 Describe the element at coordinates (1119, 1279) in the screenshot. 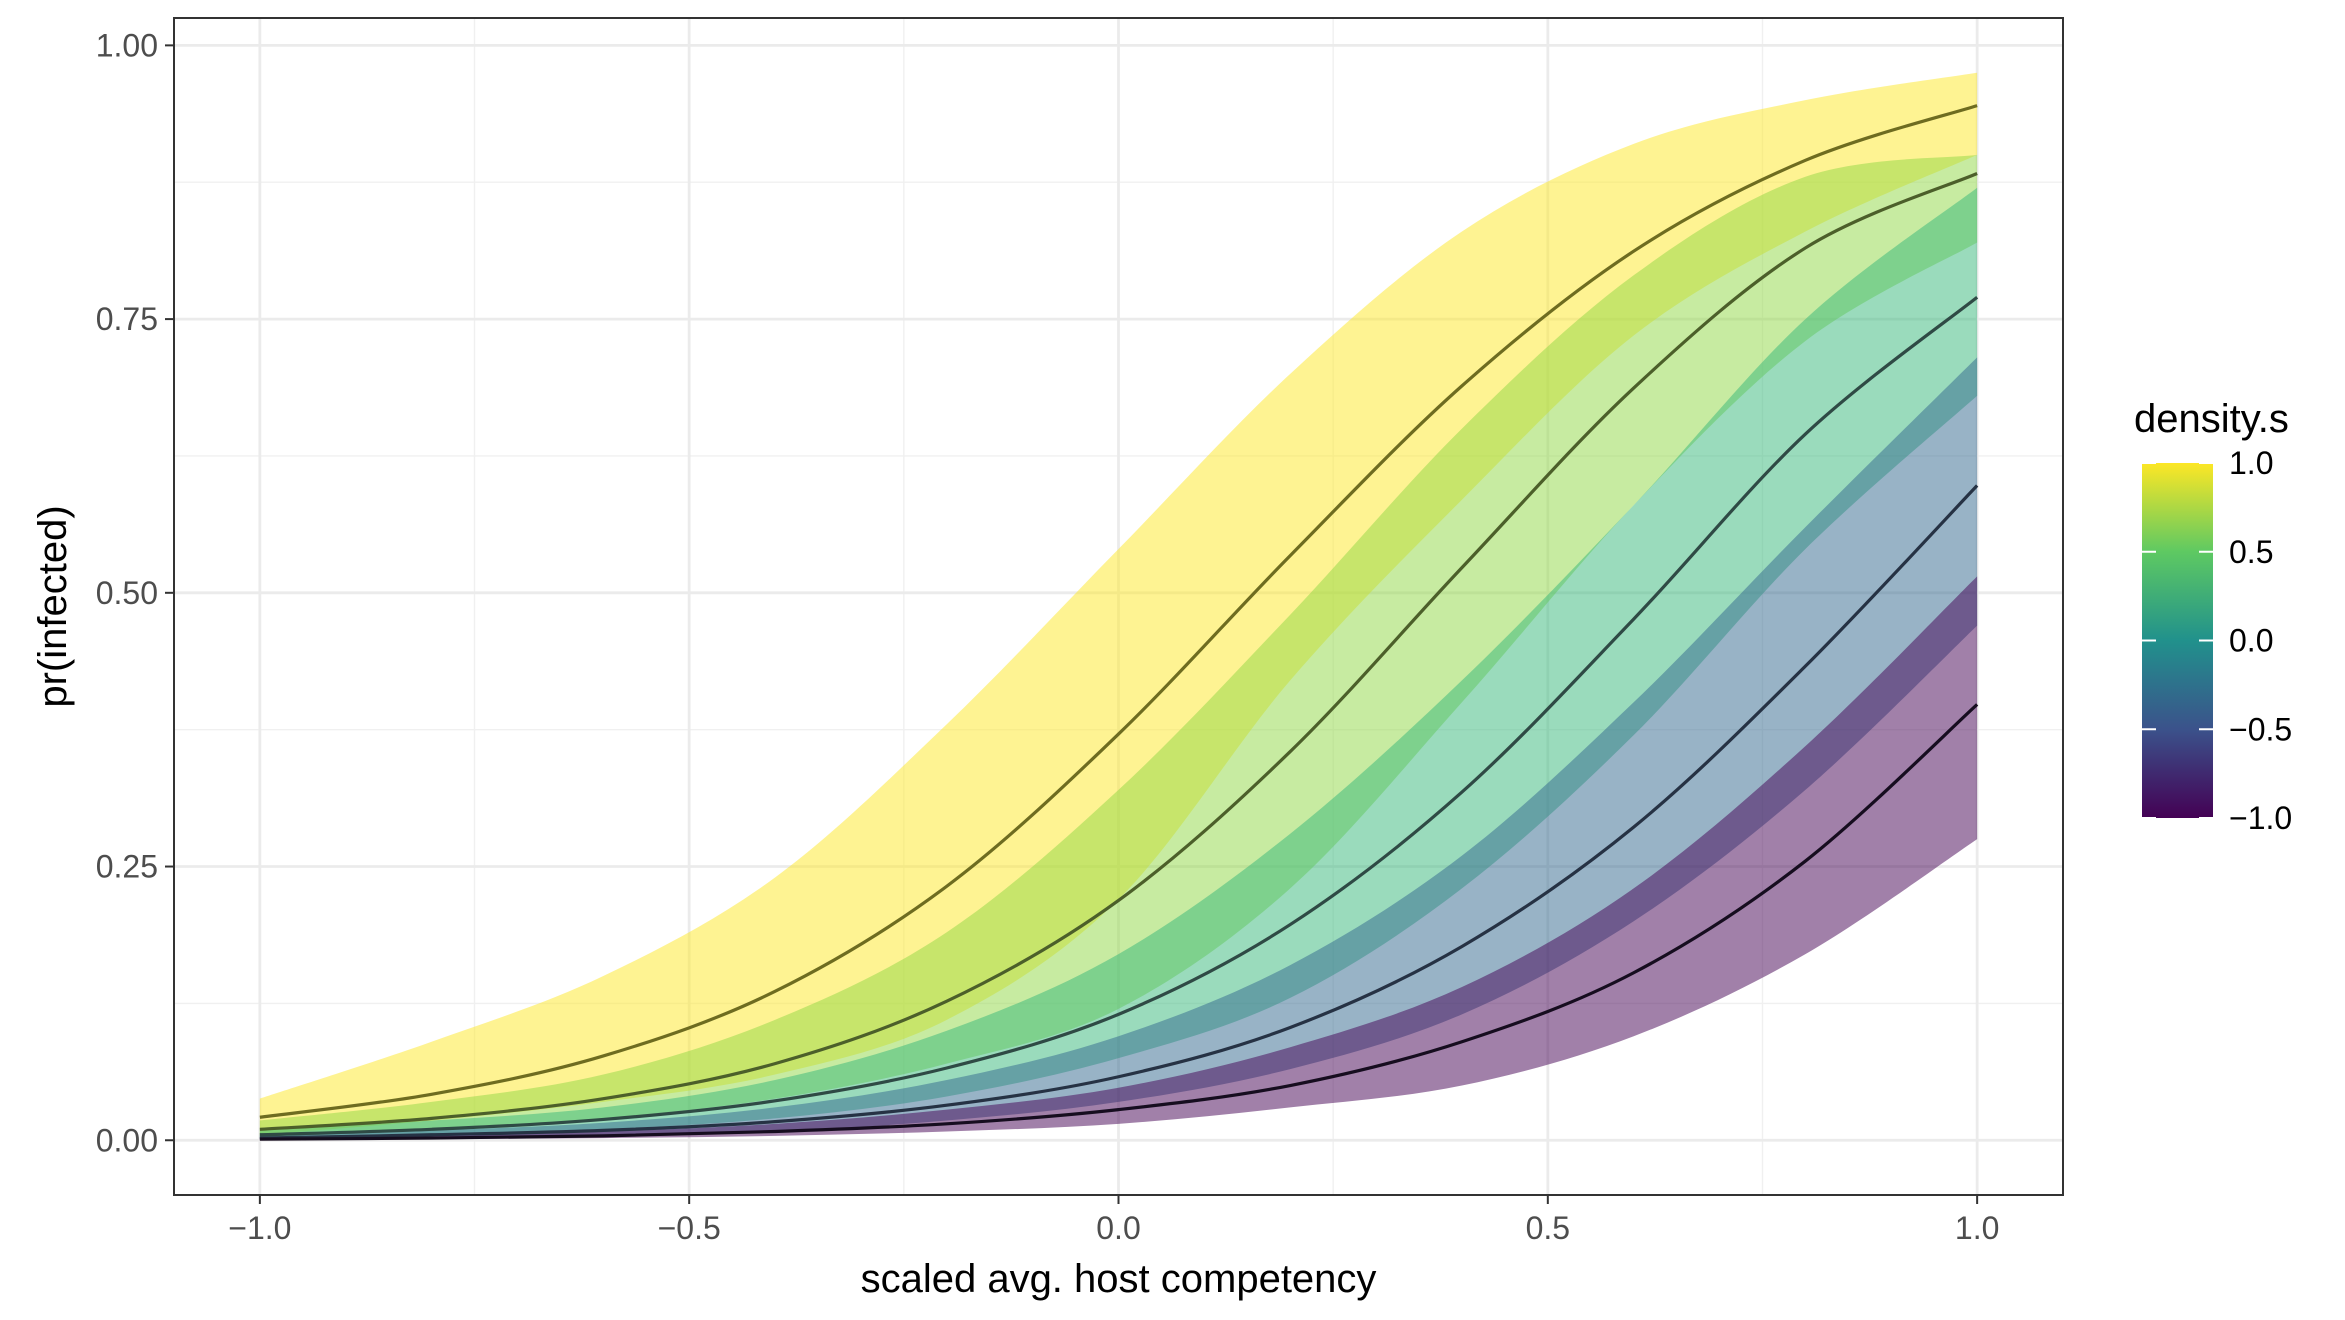

I see `x-axis-title: scaled avg. host competency` at that location.